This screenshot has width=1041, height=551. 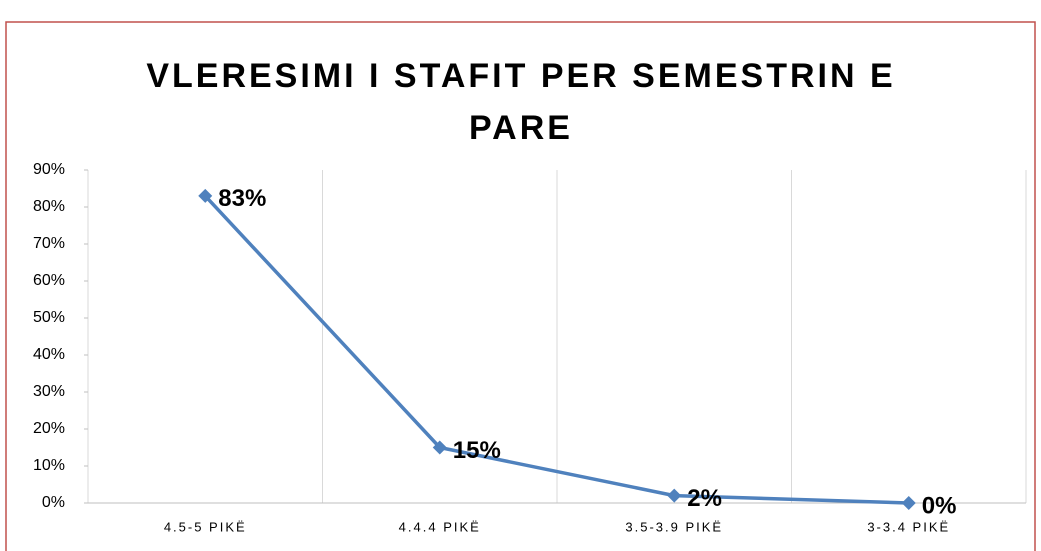 What do you see at coordinates (53, 502) in the screenshot?
I see `y-tick-label: 0%` at bounding box center [53, 502].